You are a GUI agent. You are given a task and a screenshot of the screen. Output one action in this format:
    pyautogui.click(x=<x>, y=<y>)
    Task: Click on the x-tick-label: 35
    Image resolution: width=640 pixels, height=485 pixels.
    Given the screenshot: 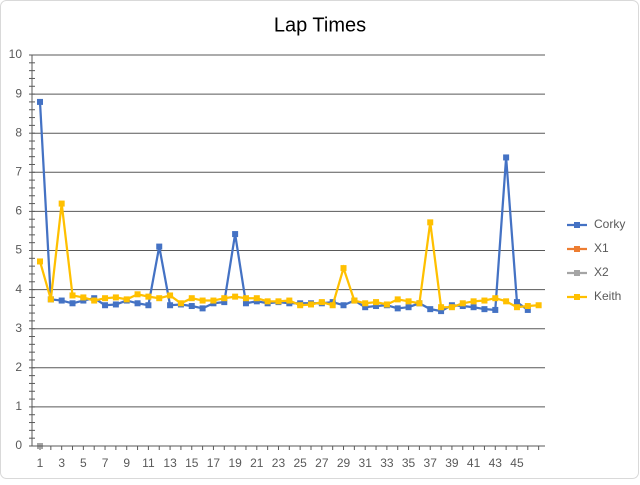 What is the action you would take?
    pyautogui.click(x=409, y=463)
    